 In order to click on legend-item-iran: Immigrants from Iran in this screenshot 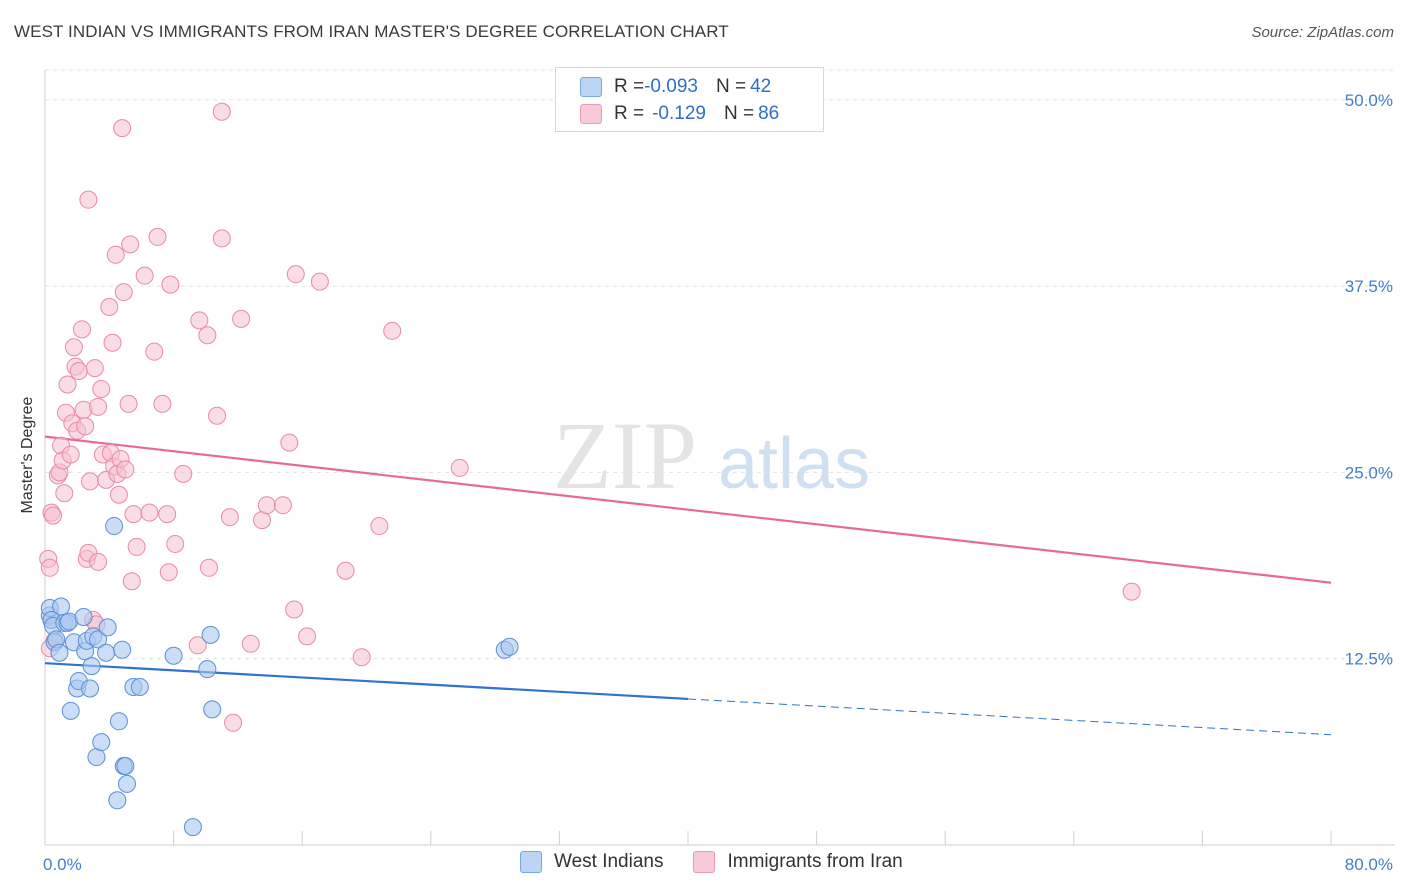, I will do `click(798, 862)`.